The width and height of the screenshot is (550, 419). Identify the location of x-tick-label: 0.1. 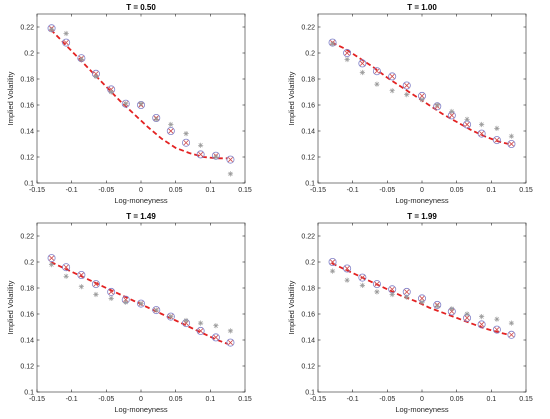
(210, 190).